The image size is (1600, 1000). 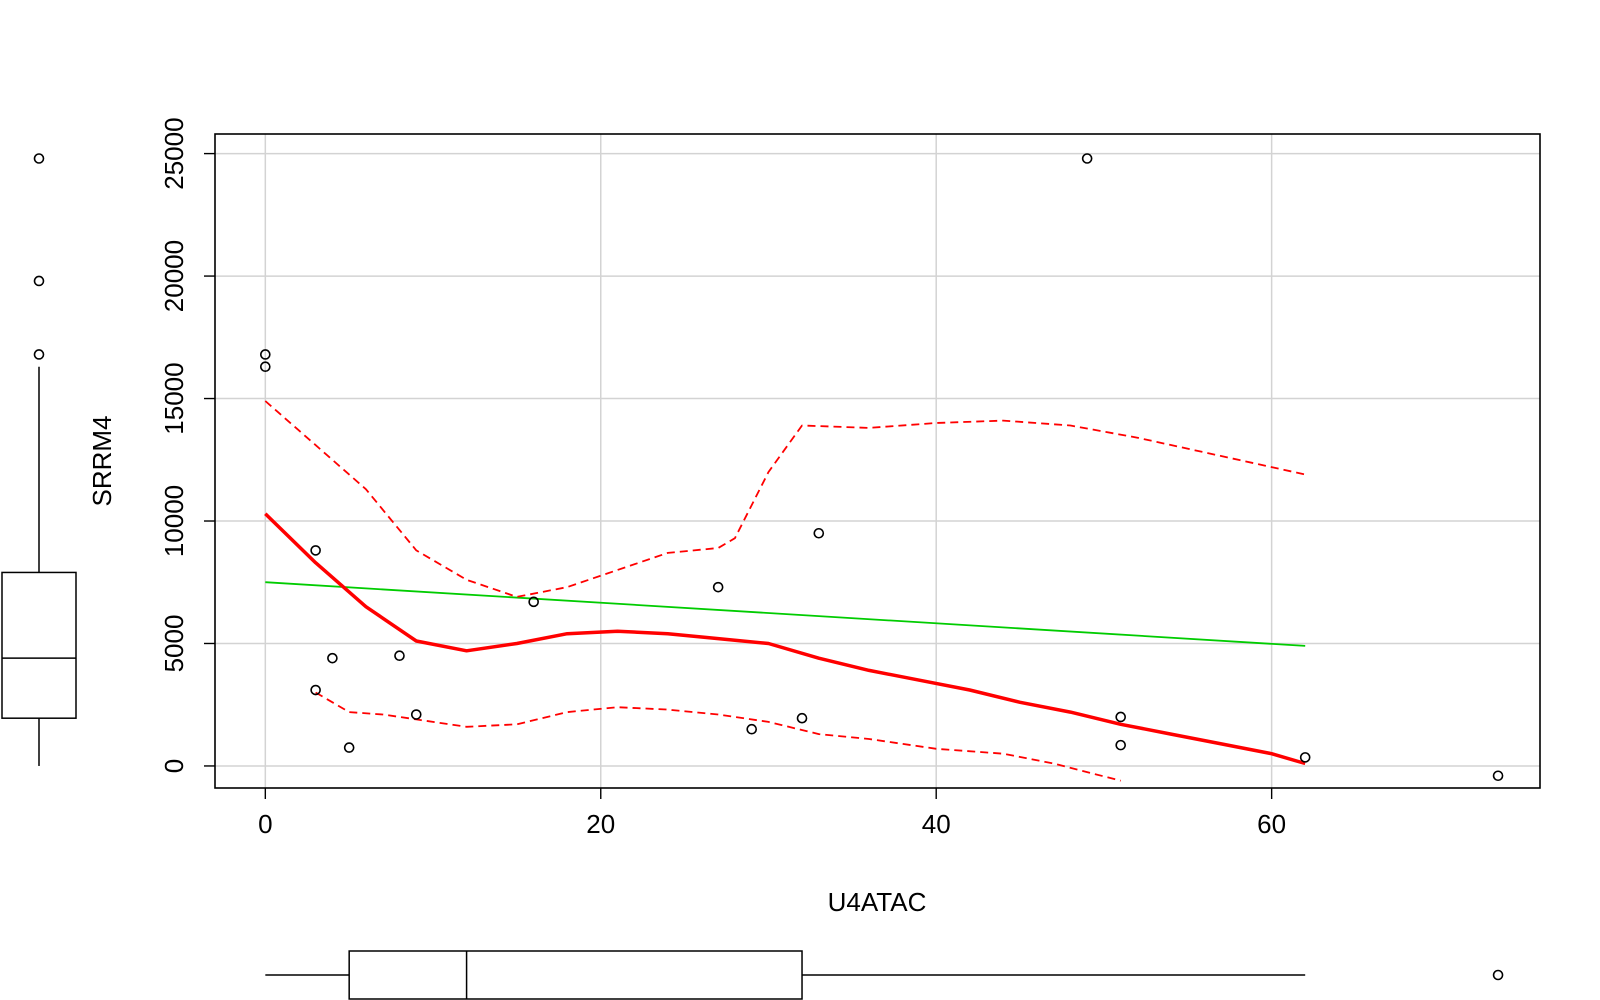 What do you see at coordinates (39, 459) in the screenshot?
I see `y-marginal-boxplot` at bounding box center [39, 459].